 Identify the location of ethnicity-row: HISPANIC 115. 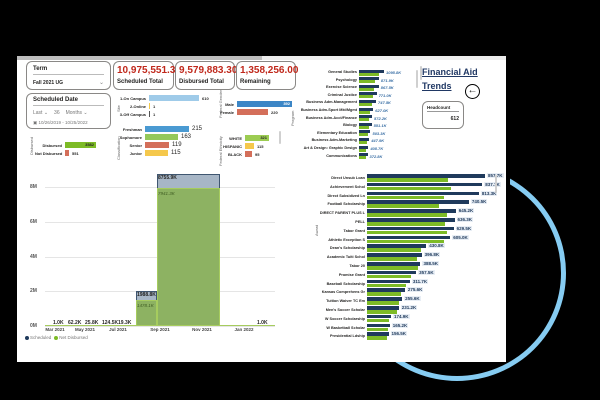
(243, 146).